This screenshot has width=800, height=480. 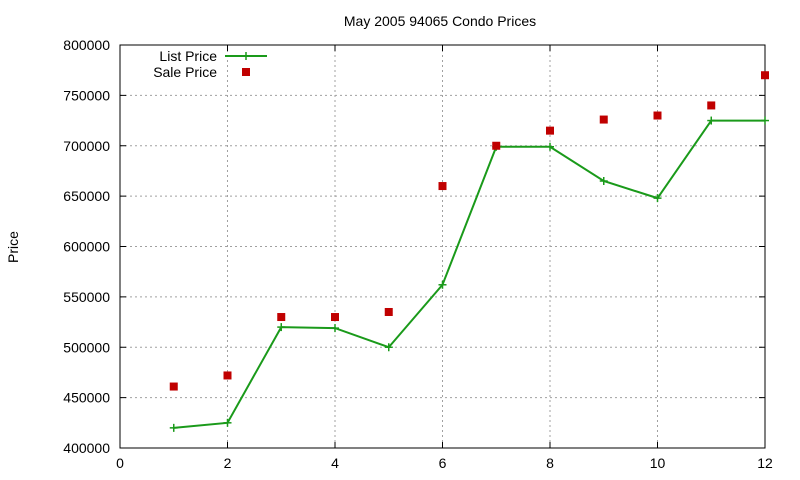 What do you see at coordinates (86, 146) in the screenshot?
I see `y-tick-label: 700000` at bounding box center [86, 146].